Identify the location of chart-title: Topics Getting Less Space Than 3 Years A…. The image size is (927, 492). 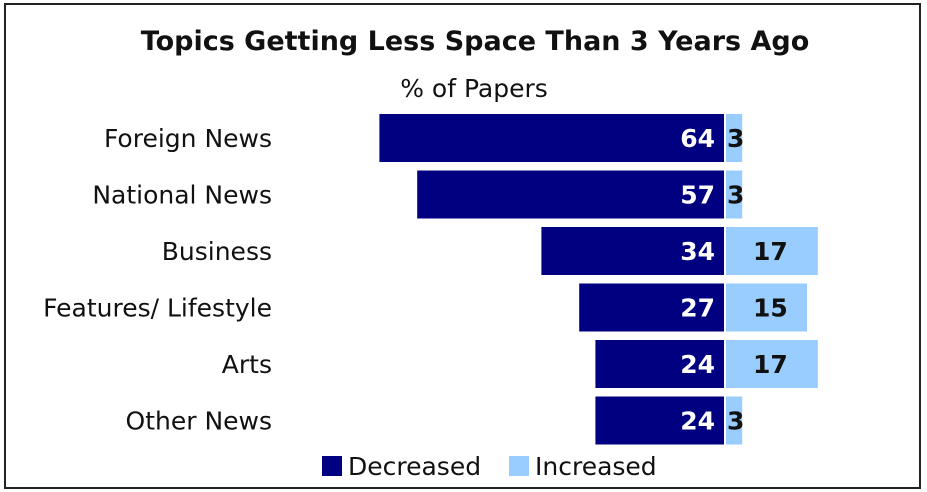
(475, 41).